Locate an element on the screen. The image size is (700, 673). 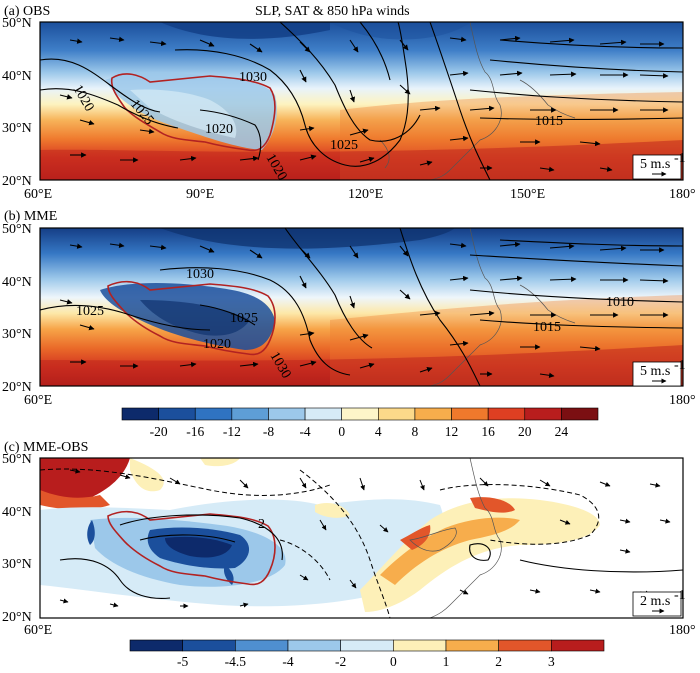
colorbar-tick-label: 2 is located at coordinates (498, 661).